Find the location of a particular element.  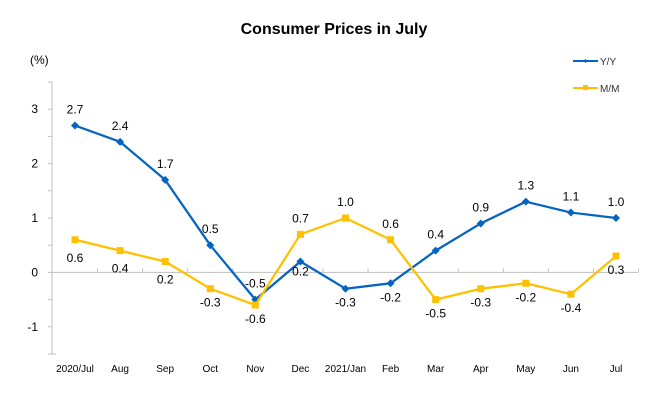

chart-title: Consumer Prices in July is located at coordinates (334, 29).